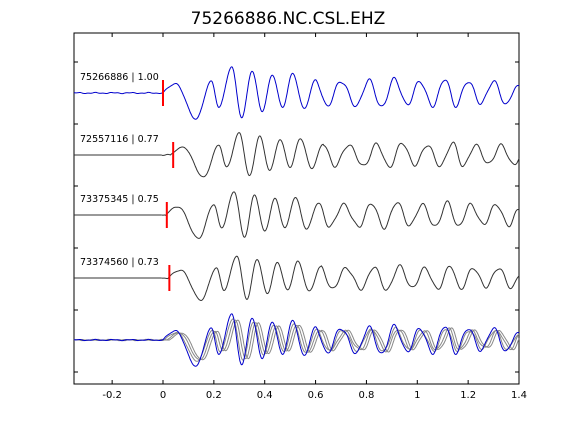 Image resolution: width=576 pixels, height=432 pixels. I want to click on x-tick-label: 0, so click(163, 395).